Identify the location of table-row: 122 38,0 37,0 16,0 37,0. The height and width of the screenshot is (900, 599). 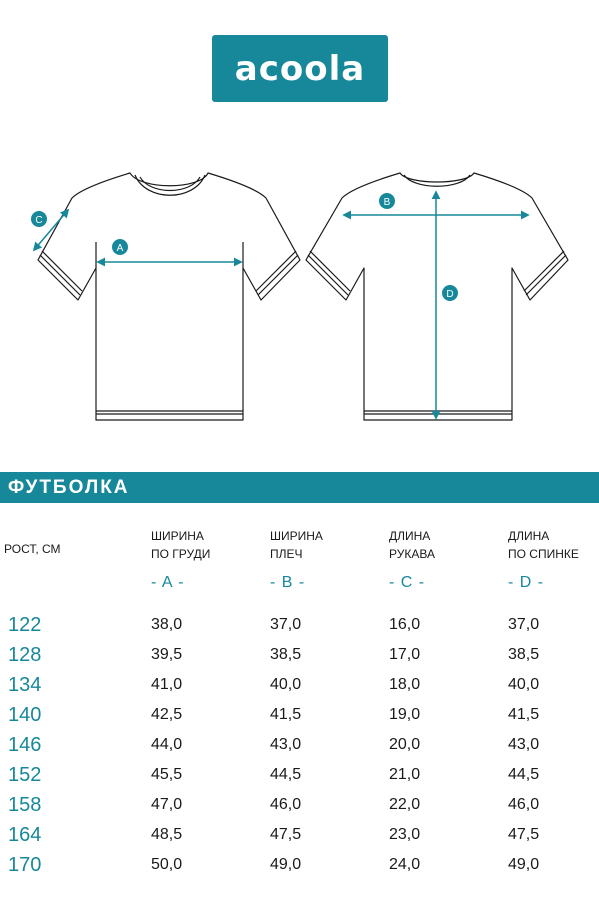
(299, 629).